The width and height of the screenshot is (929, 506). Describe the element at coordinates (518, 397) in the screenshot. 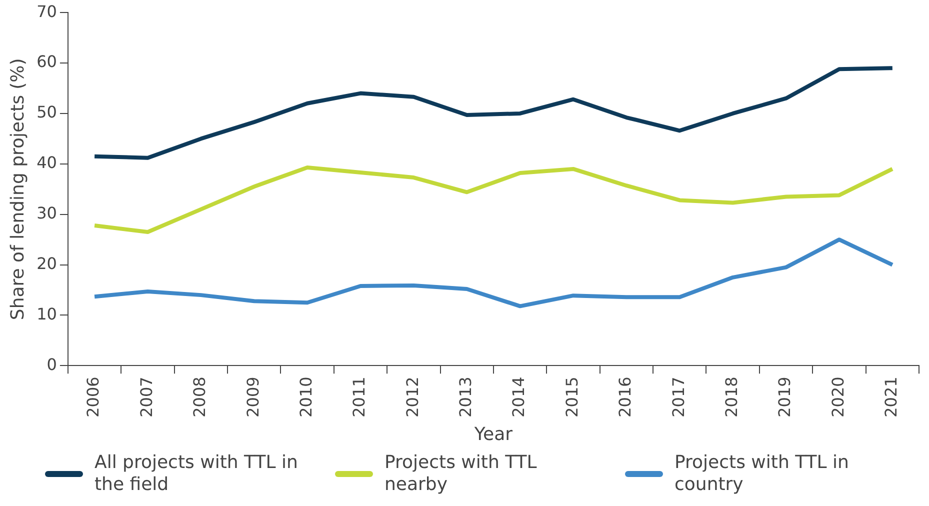

I see `x-tick-label: 2014` at that location.